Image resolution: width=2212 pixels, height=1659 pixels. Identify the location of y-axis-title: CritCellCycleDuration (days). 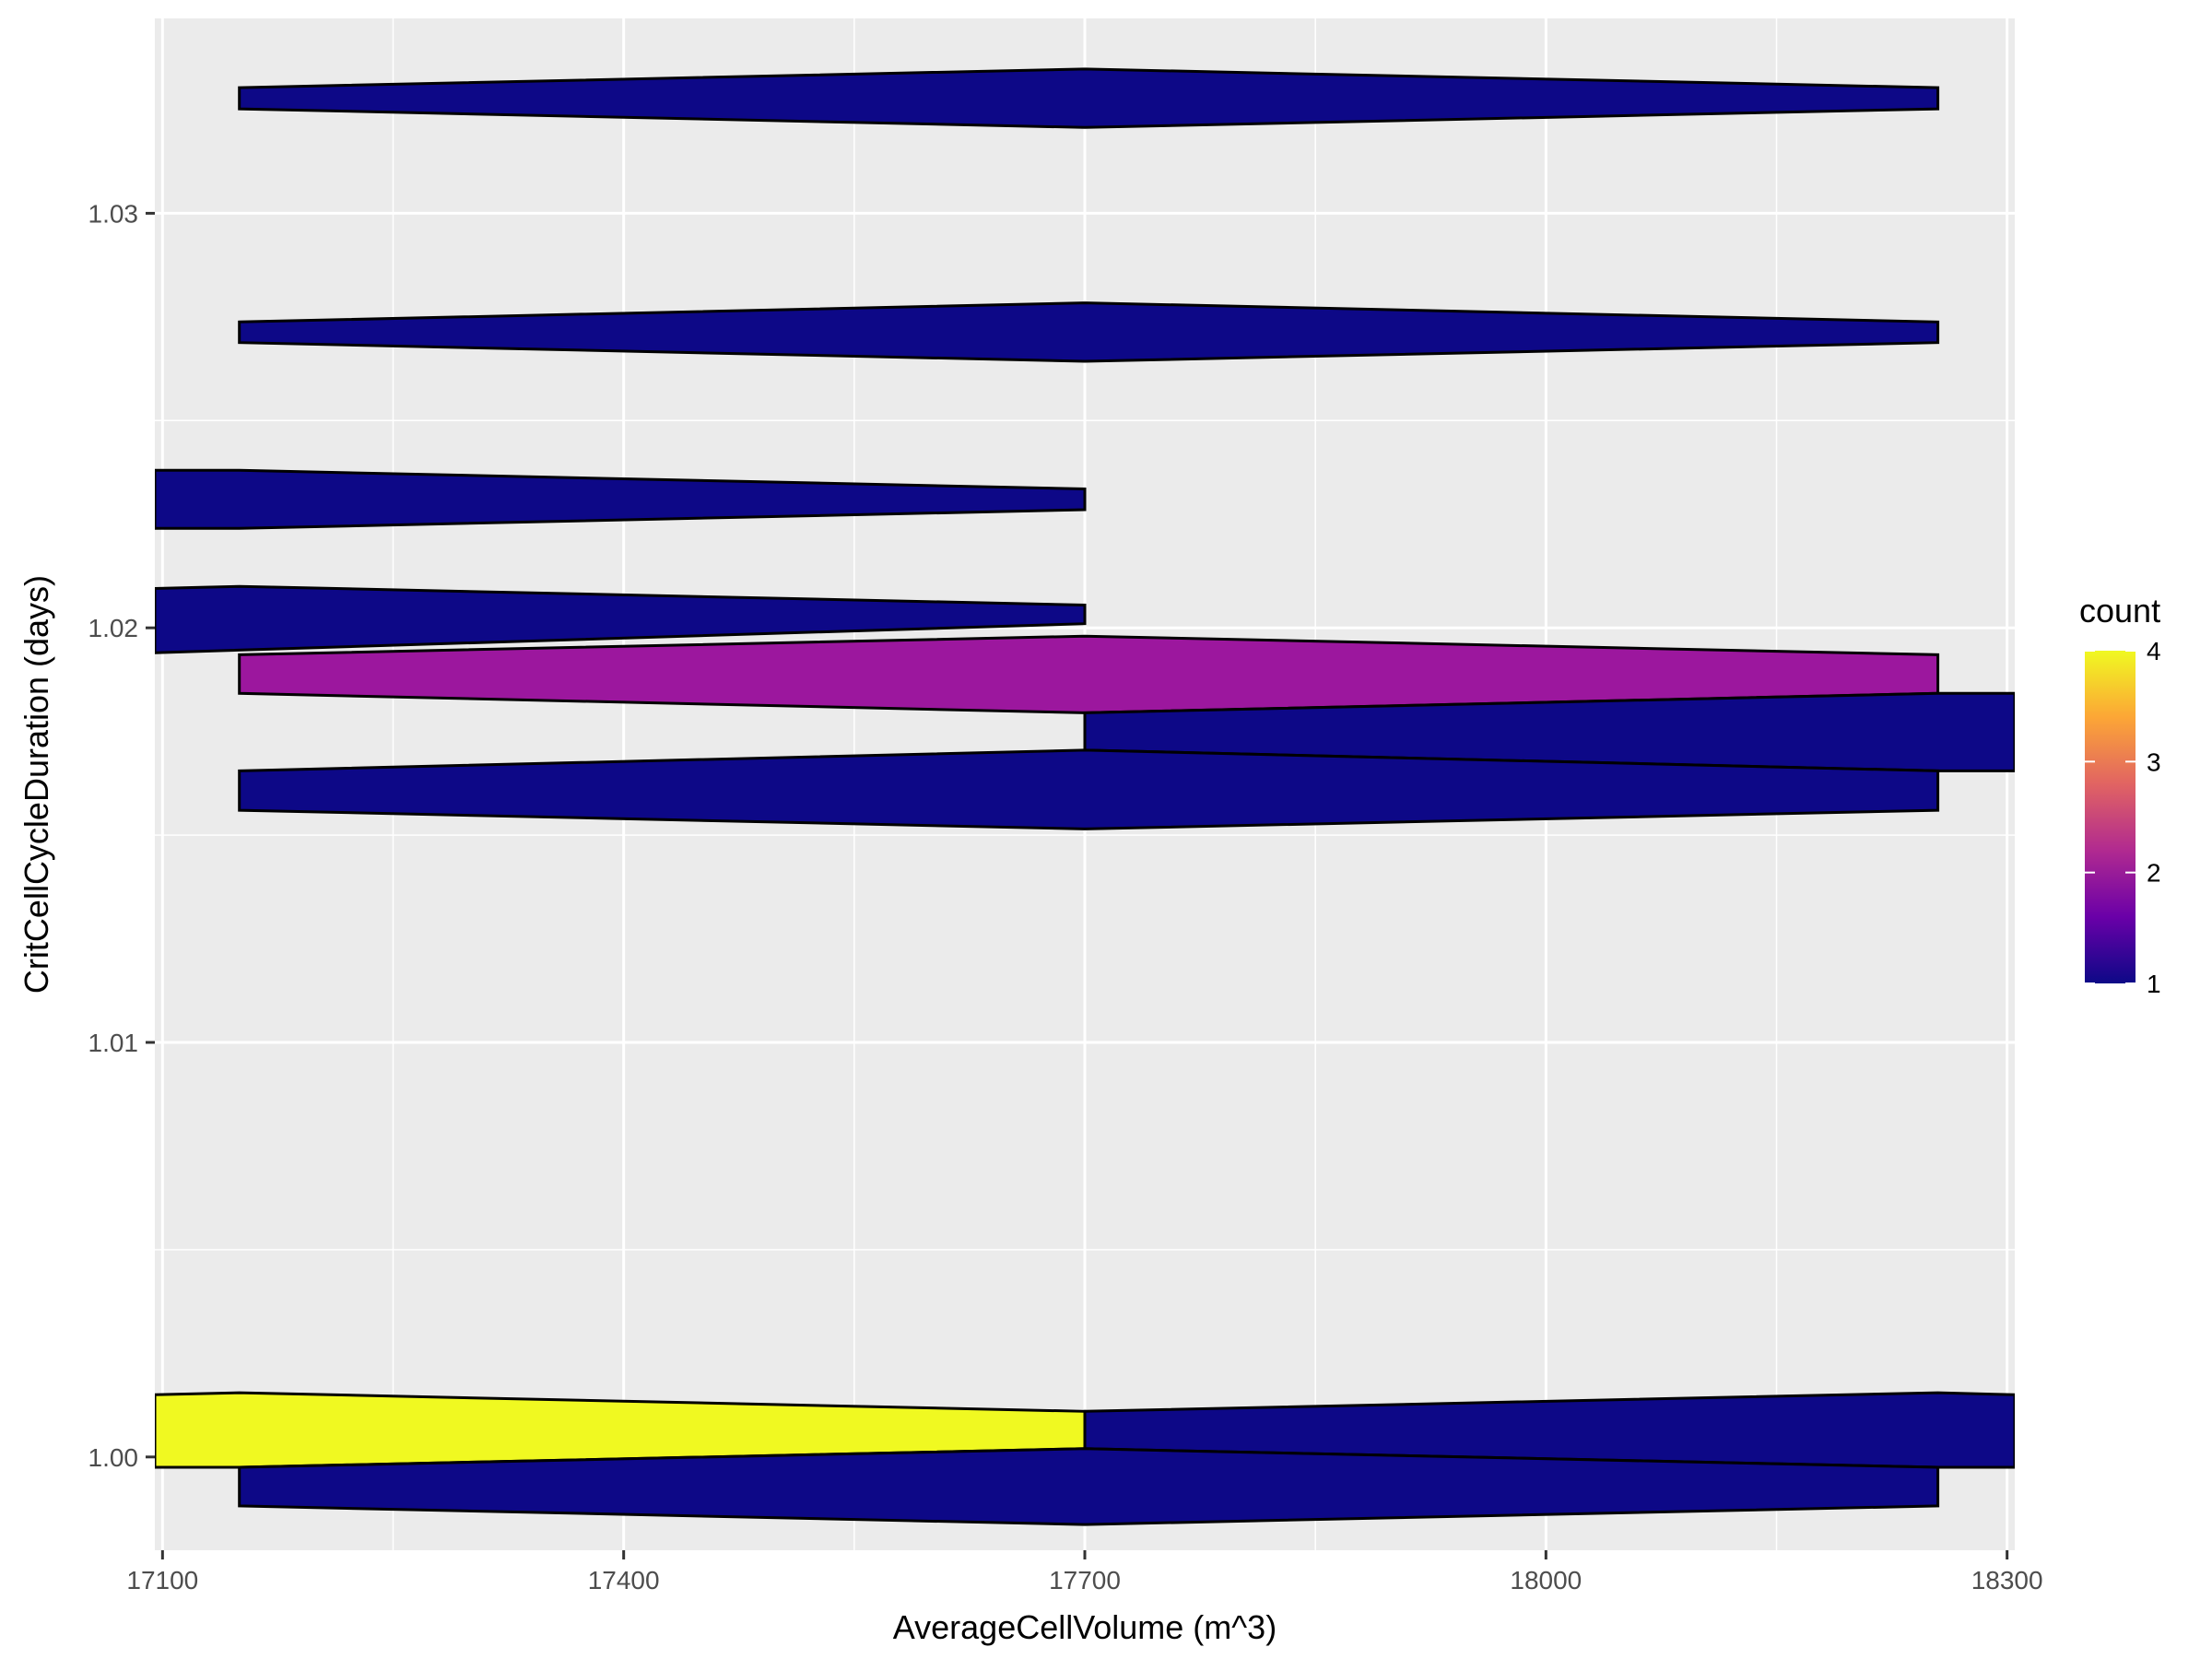
(36, 784).